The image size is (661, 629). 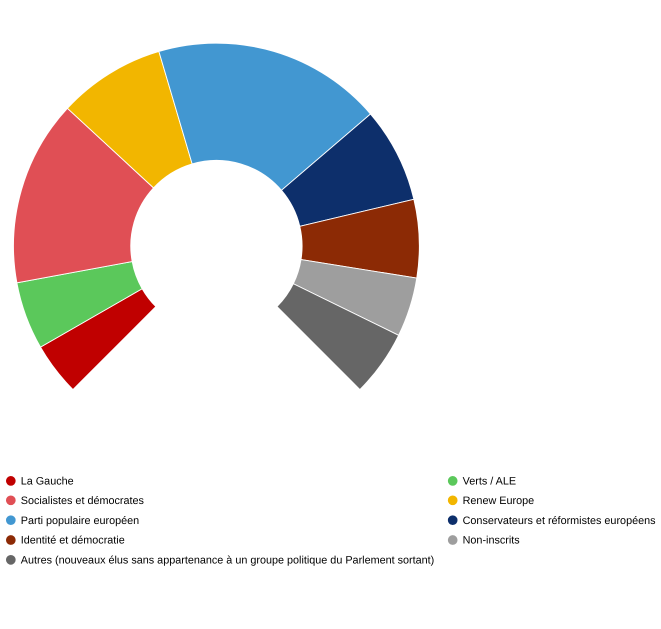 I want to click on legend-label: Renew Europe, so click(x=498, y=500).